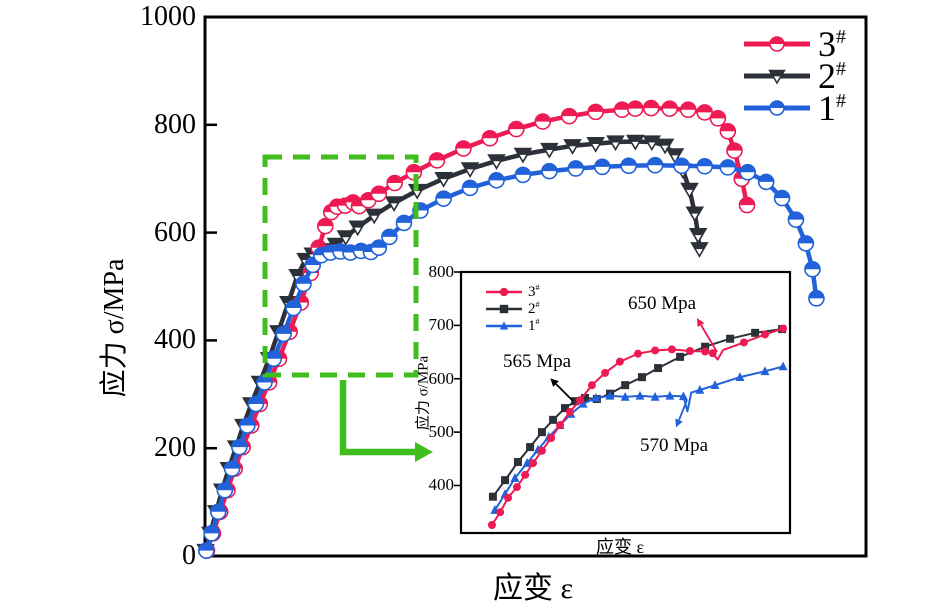 The image size is (945, 609). What do you see at coordinates (441, 271) in the screenshot?
I see `inset-y-tick-label-800: 800` at bounding box center [441, 271].